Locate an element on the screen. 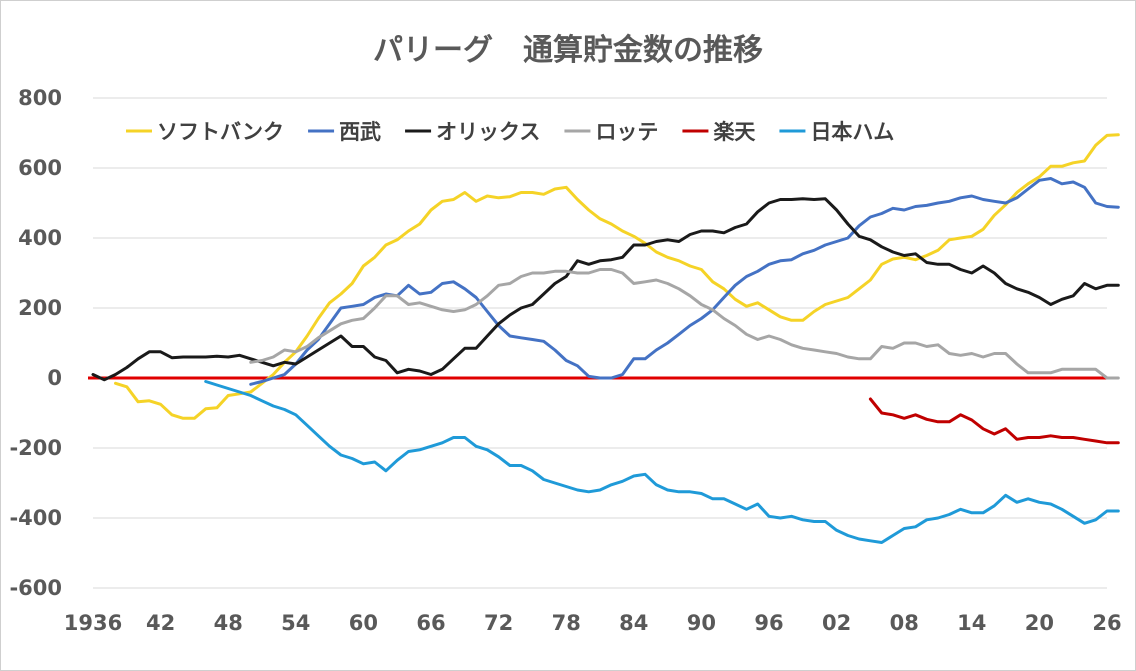 The height and width of the screenshot is (671, 1136). x-tick-label: 72 is located at coordinates (498, 623).